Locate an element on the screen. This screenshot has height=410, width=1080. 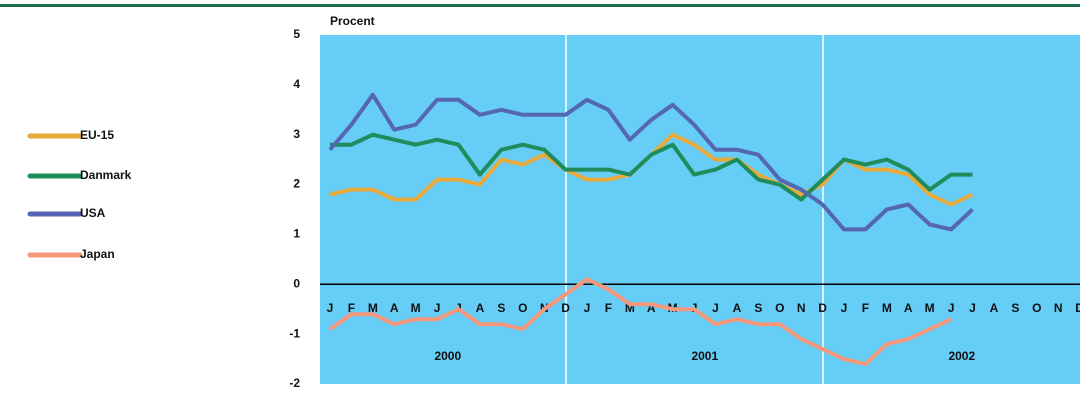
legend-label: Danmark is located at coordinates (106, 175).